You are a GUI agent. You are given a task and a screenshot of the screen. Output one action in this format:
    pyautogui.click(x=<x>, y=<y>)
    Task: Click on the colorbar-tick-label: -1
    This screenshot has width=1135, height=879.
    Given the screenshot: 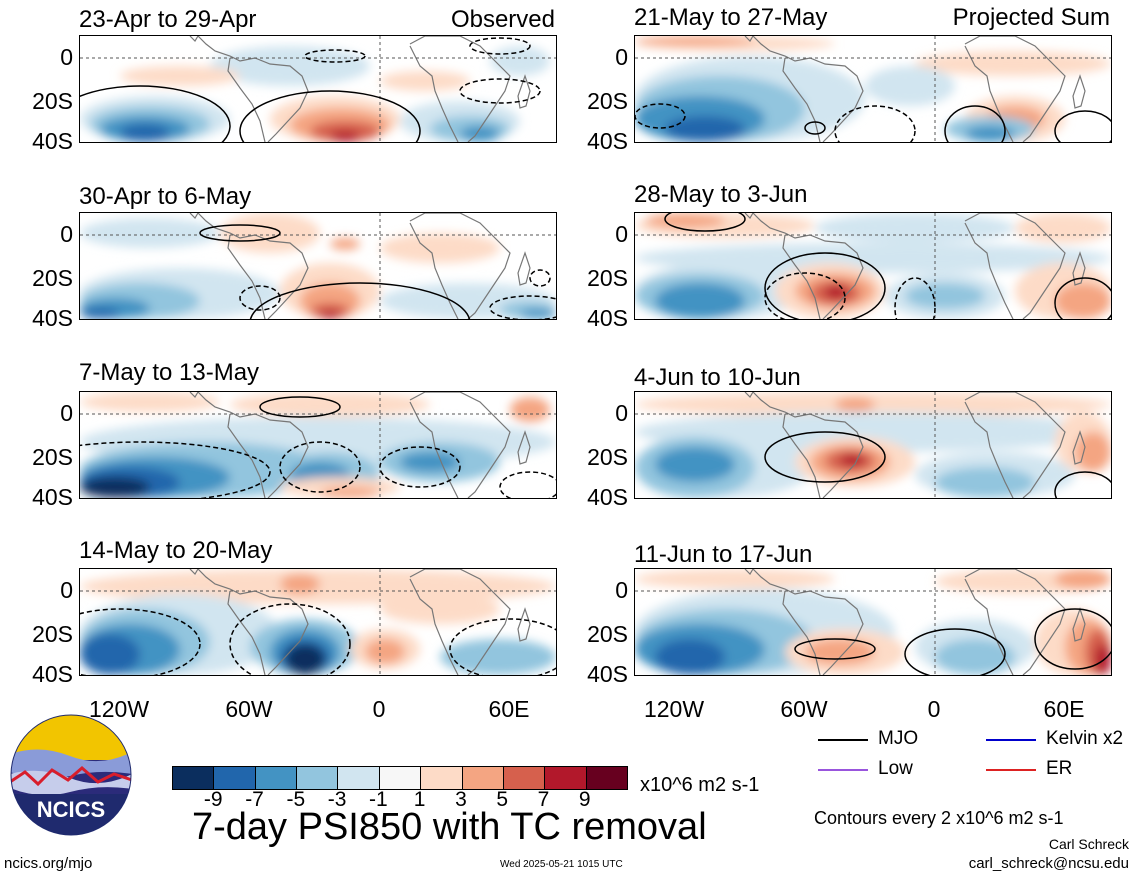 What is the action you would take?
    pyautogui.click(x=378, y=799)
    